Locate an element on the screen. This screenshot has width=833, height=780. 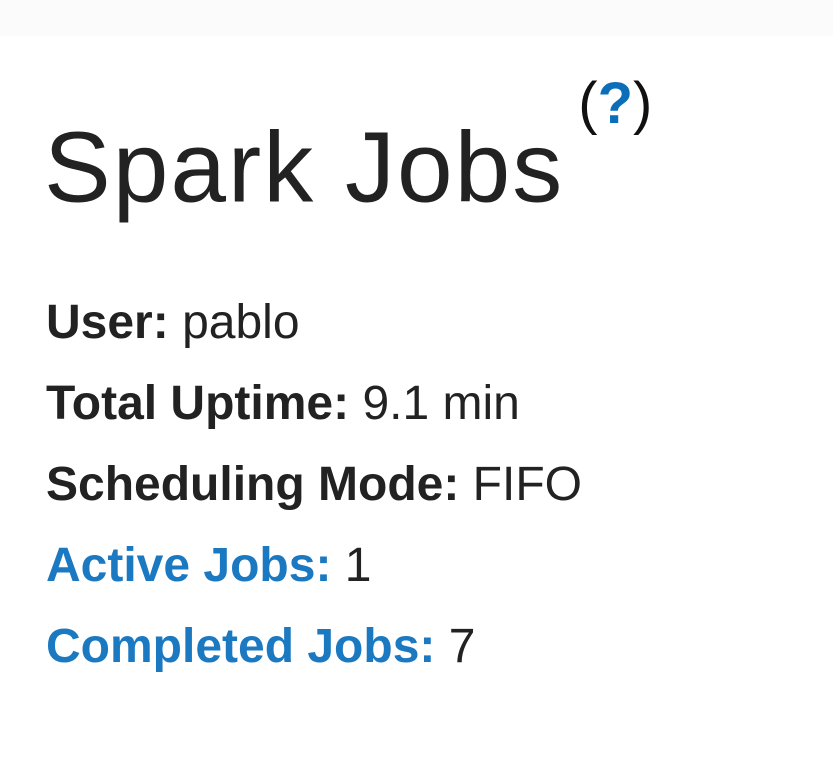
summary-completed-jobs: Completed Jobs: 7 is located at coordinates (314, 646).